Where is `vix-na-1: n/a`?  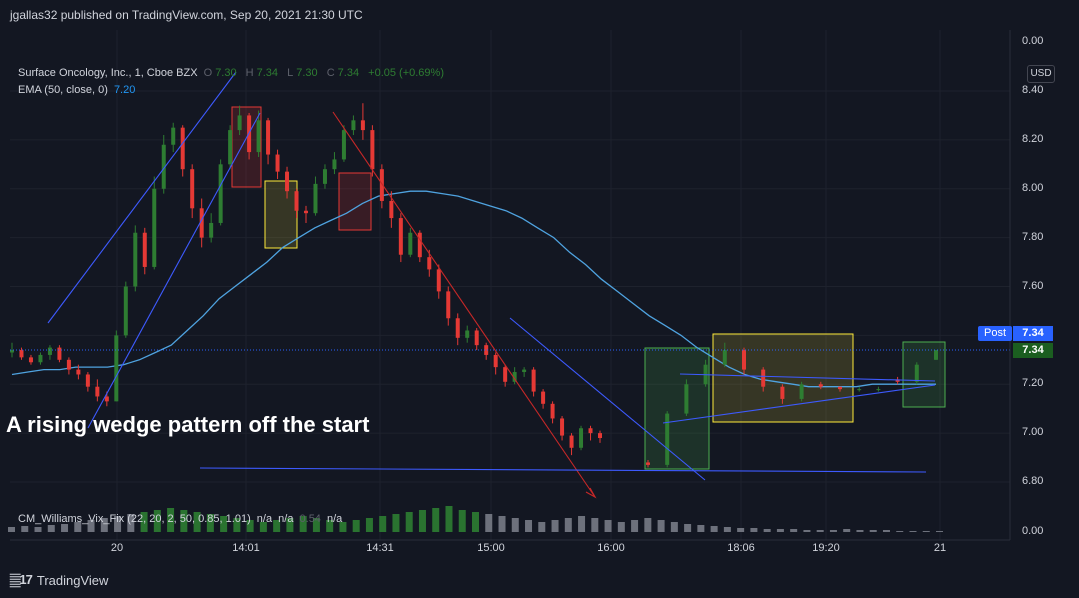 vix-na-1: n/a is located at coordinates (264, 519).